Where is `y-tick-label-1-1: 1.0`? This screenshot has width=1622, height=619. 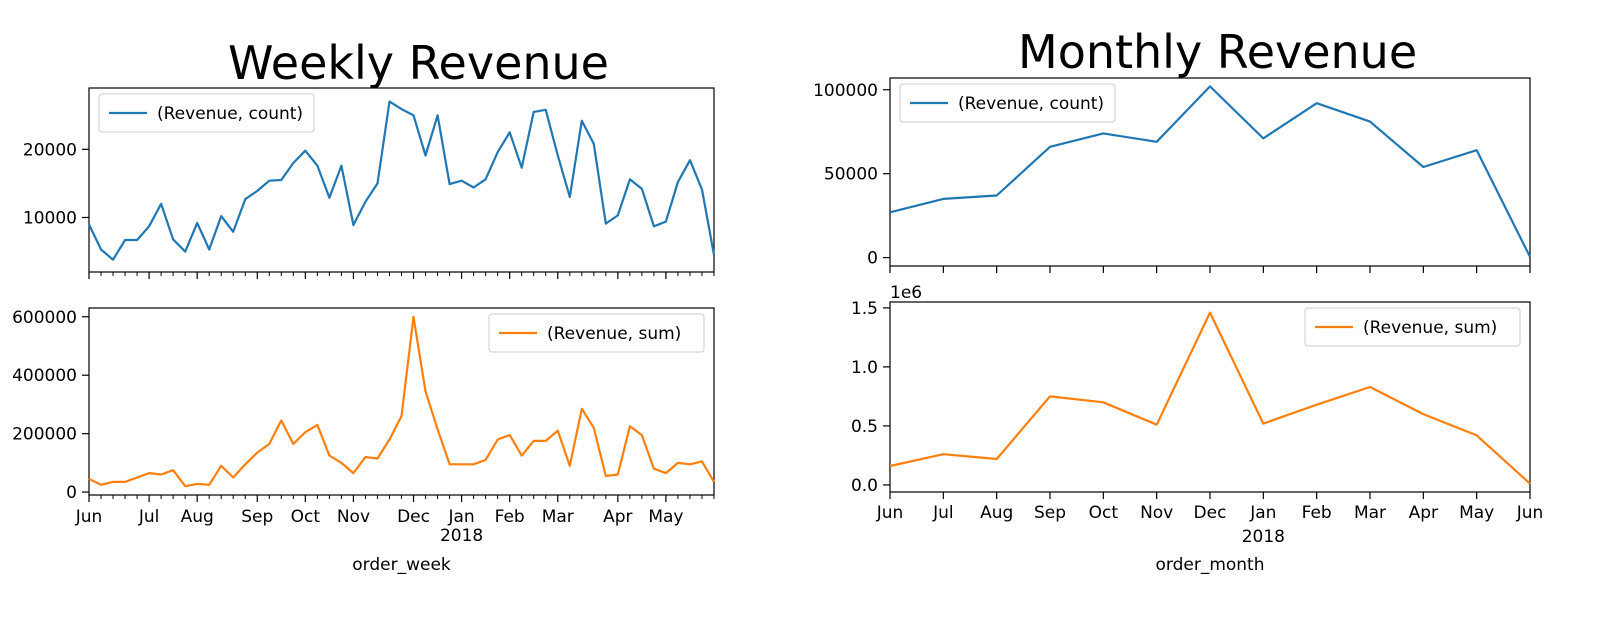
y-tick-label-1-1: 1.0 is located at coordinates (864, 368).